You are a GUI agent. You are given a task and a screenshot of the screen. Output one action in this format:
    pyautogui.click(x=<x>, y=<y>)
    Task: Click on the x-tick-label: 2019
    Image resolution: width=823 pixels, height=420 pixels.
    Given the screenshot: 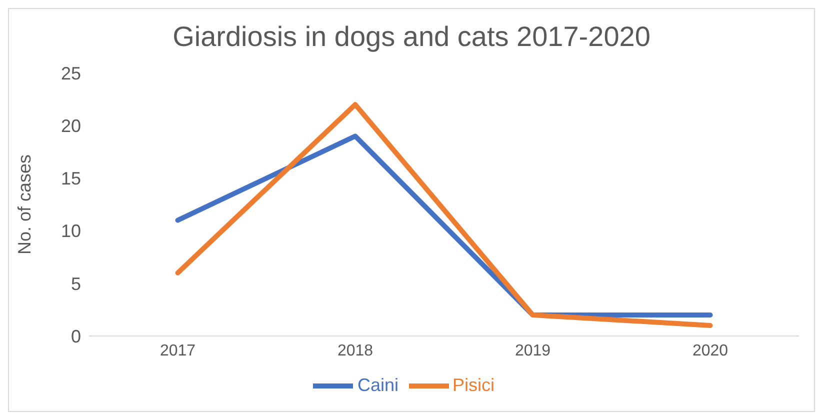 What is the action you would take?
    pyautogui.click(x=532, y=351)
    